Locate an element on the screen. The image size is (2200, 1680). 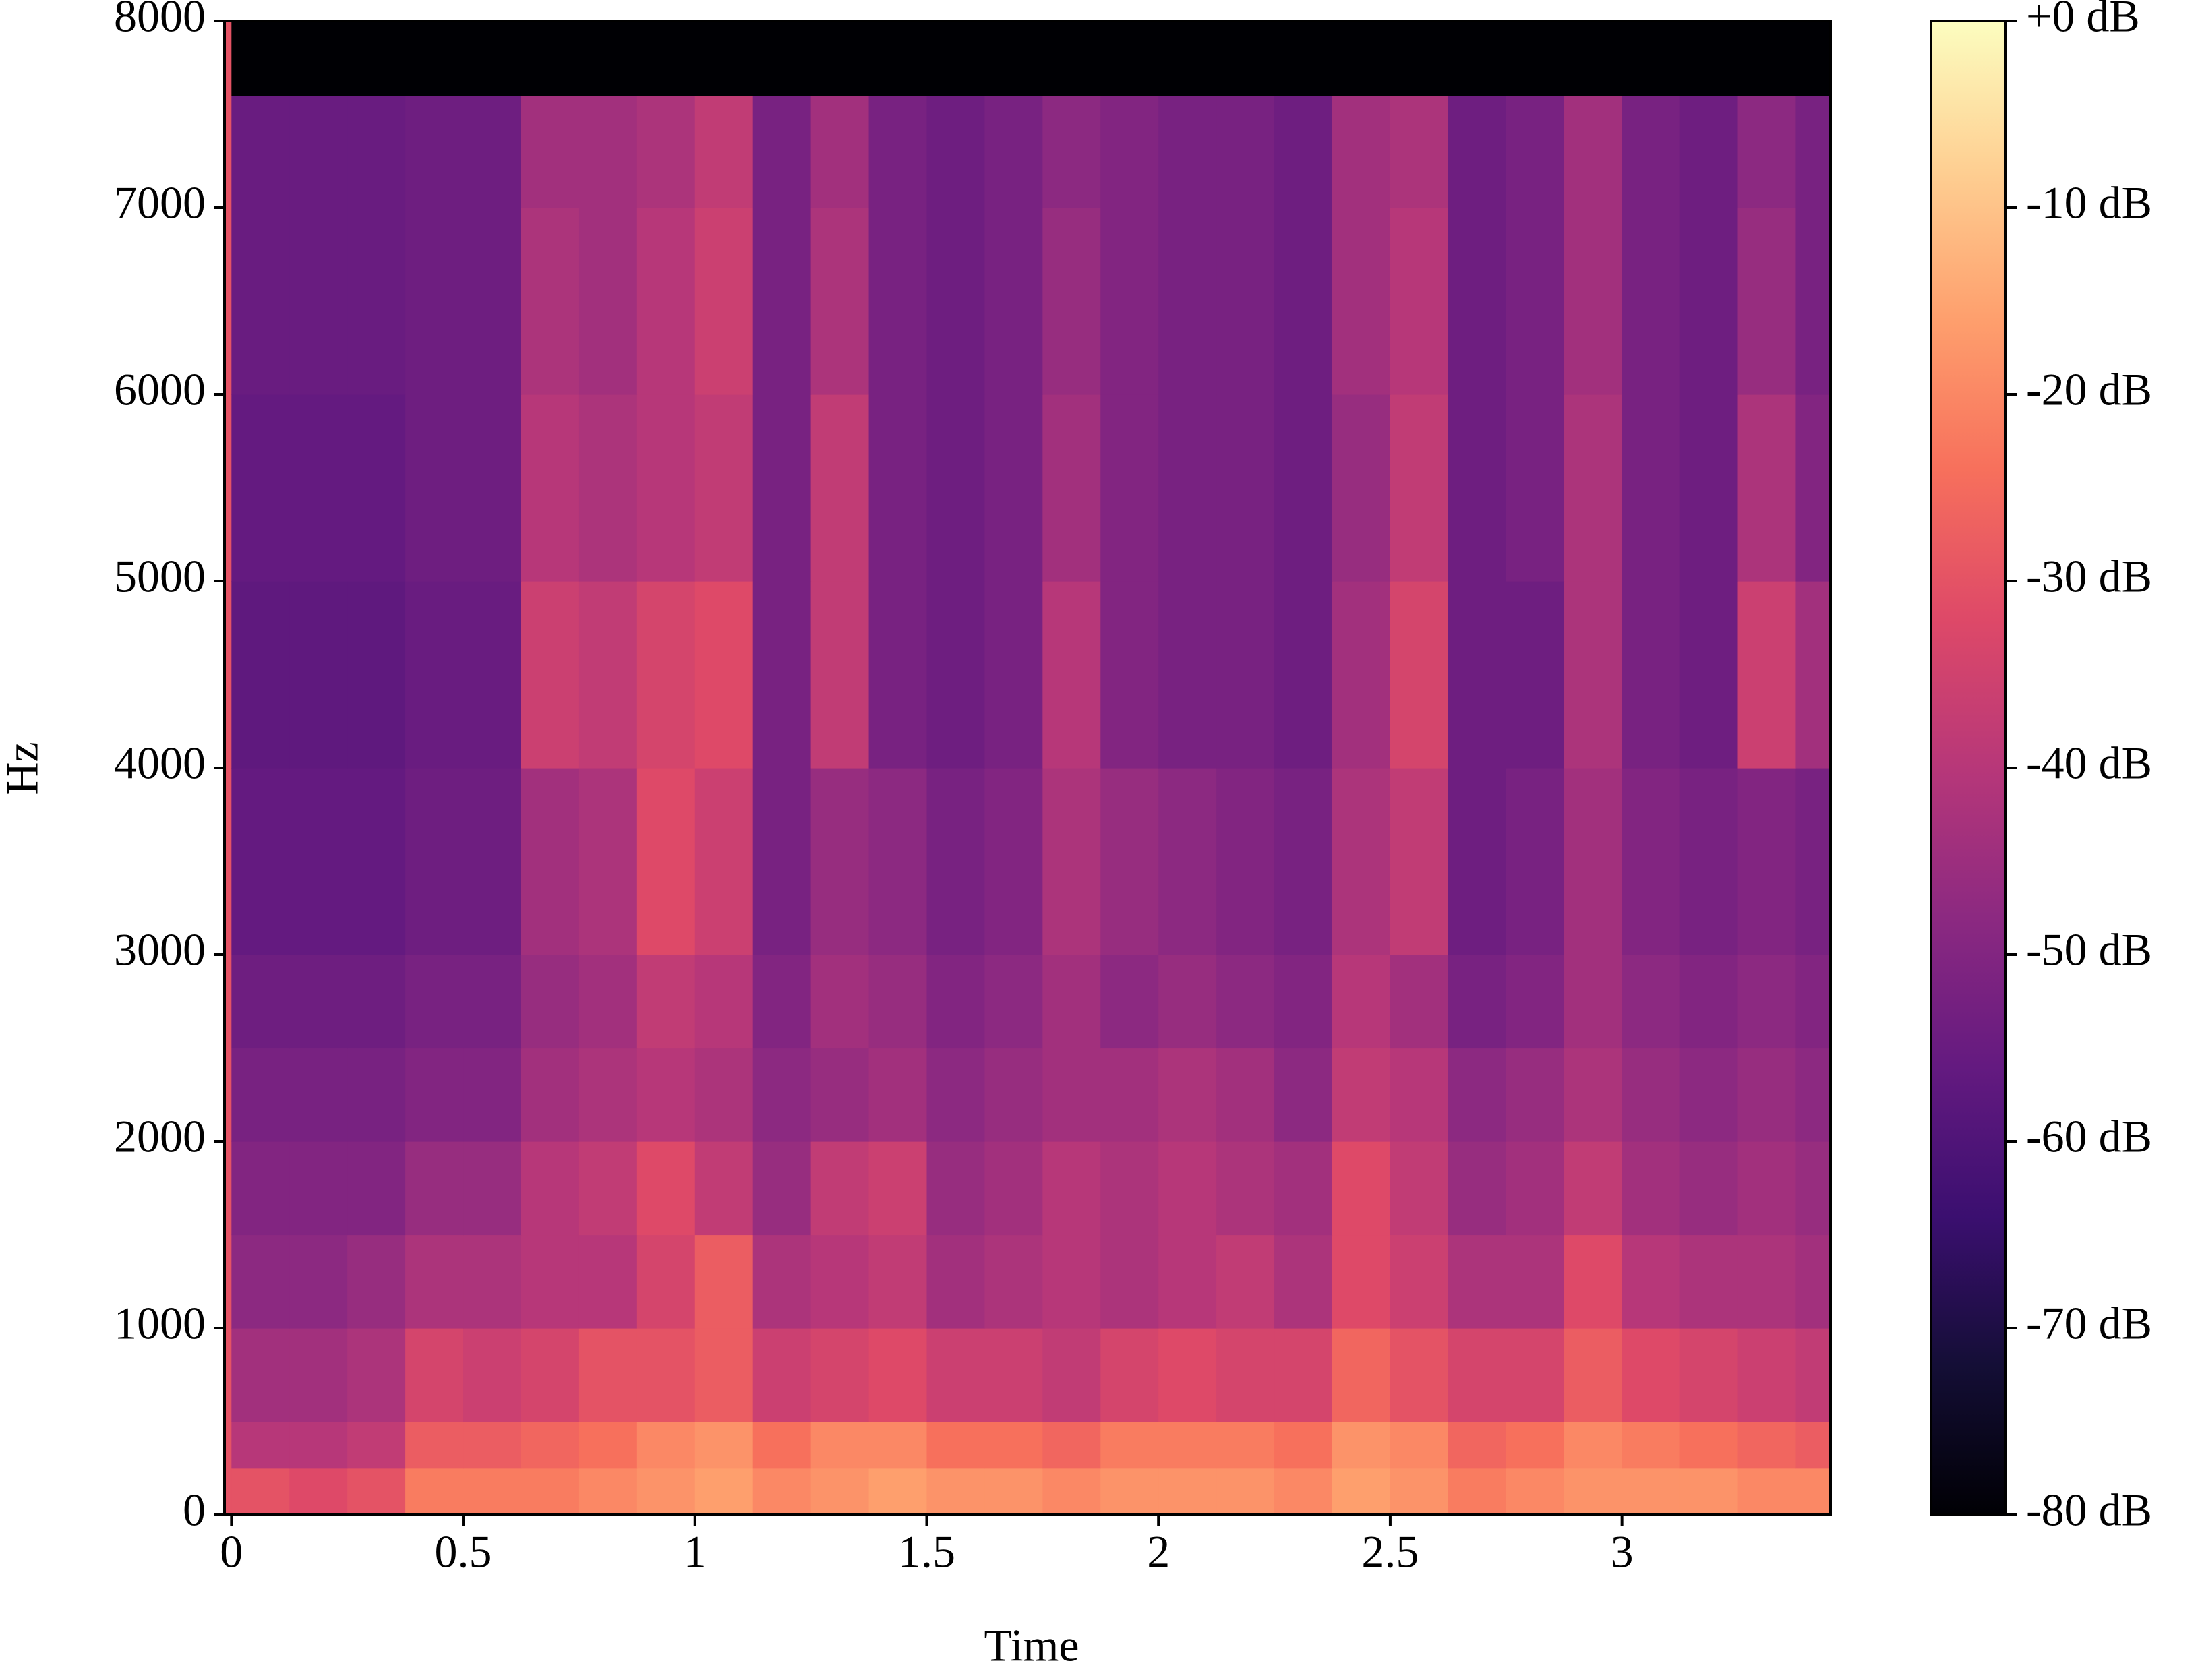
y-tick-label: 3000 is located at coordinates (160, 950).